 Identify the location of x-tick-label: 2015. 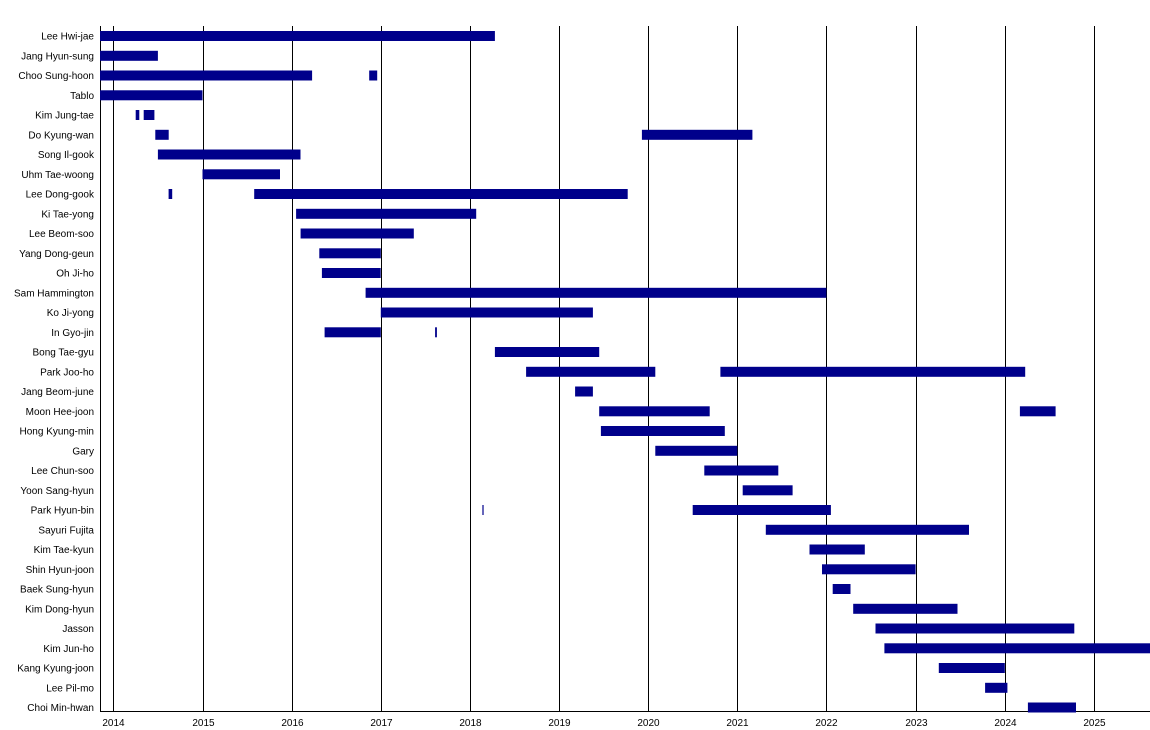
(203, 723).